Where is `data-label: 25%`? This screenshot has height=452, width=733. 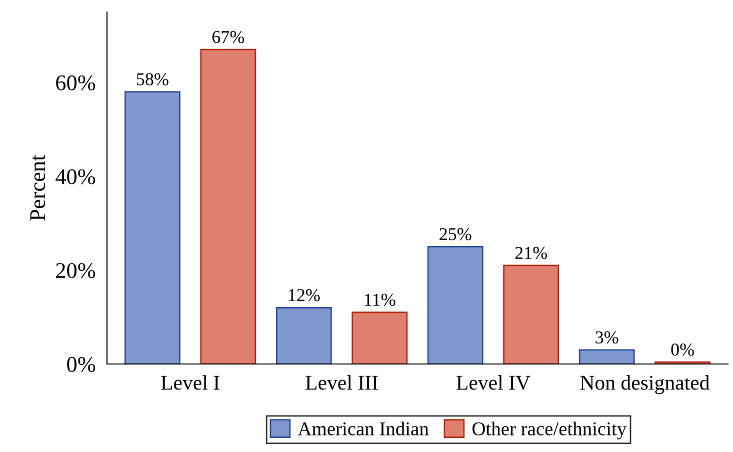
data-label: 25% is located at coordinates (456, 234).